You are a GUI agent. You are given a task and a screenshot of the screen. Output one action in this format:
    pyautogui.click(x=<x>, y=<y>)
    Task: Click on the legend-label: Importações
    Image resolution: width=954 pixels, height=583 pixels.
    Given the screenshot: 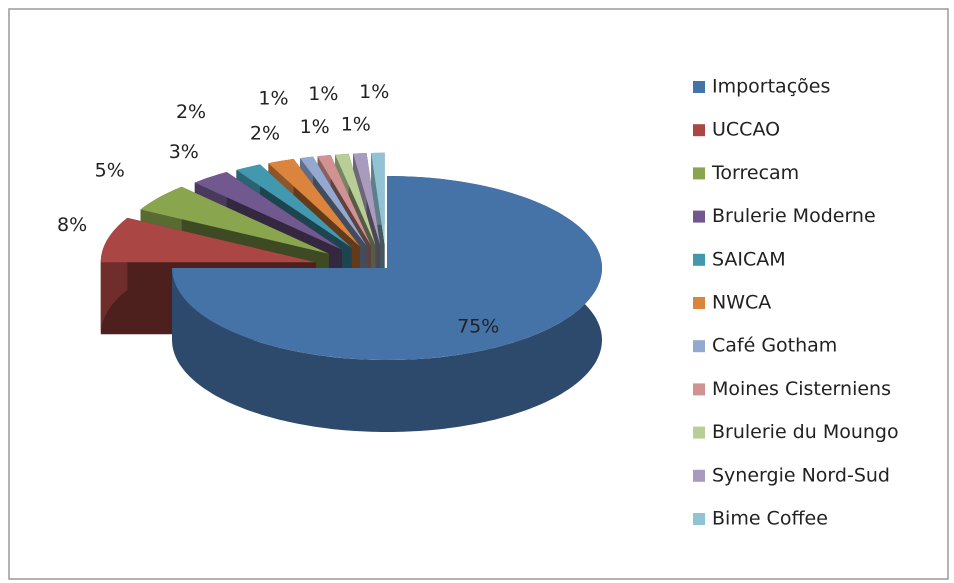 What is the action you would take?
    pyautogui.click(x=771, y=87)
    